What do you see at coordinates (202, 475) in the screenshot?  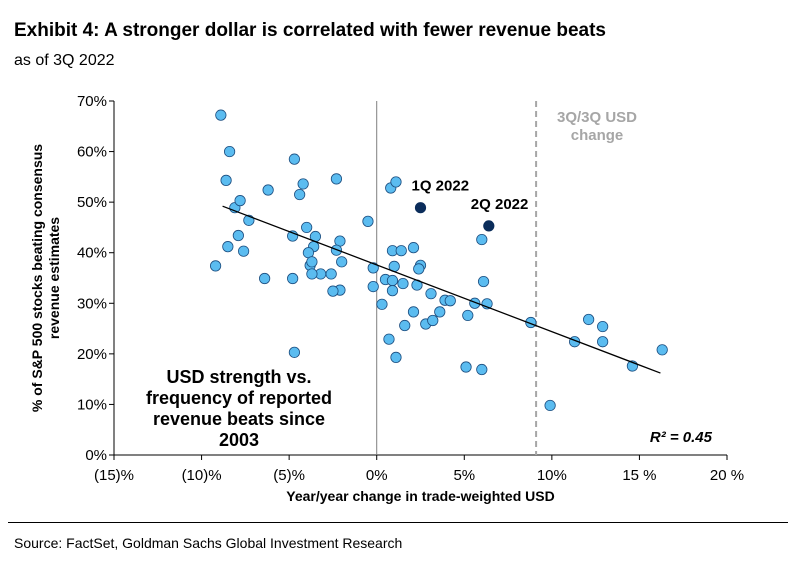 I see `x-tick-label: (10)%` at bounding box center [202, 475].